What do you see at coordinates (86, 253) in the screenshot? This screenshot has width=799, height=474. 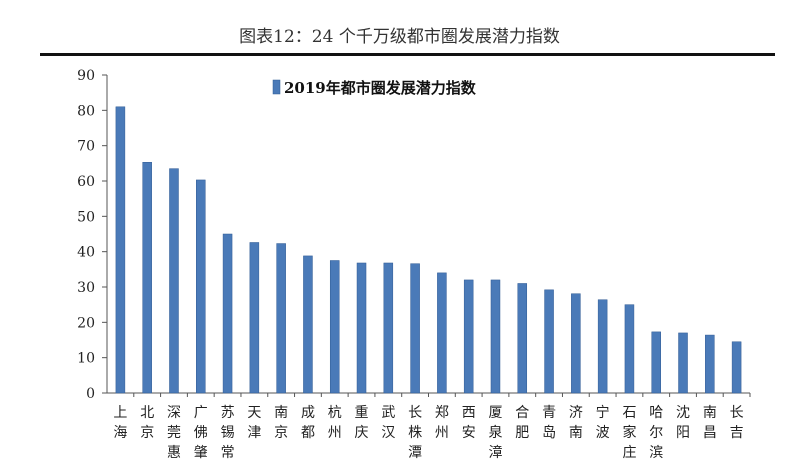 I see `y-tick-label: 40` at bounding box center [86, 253].